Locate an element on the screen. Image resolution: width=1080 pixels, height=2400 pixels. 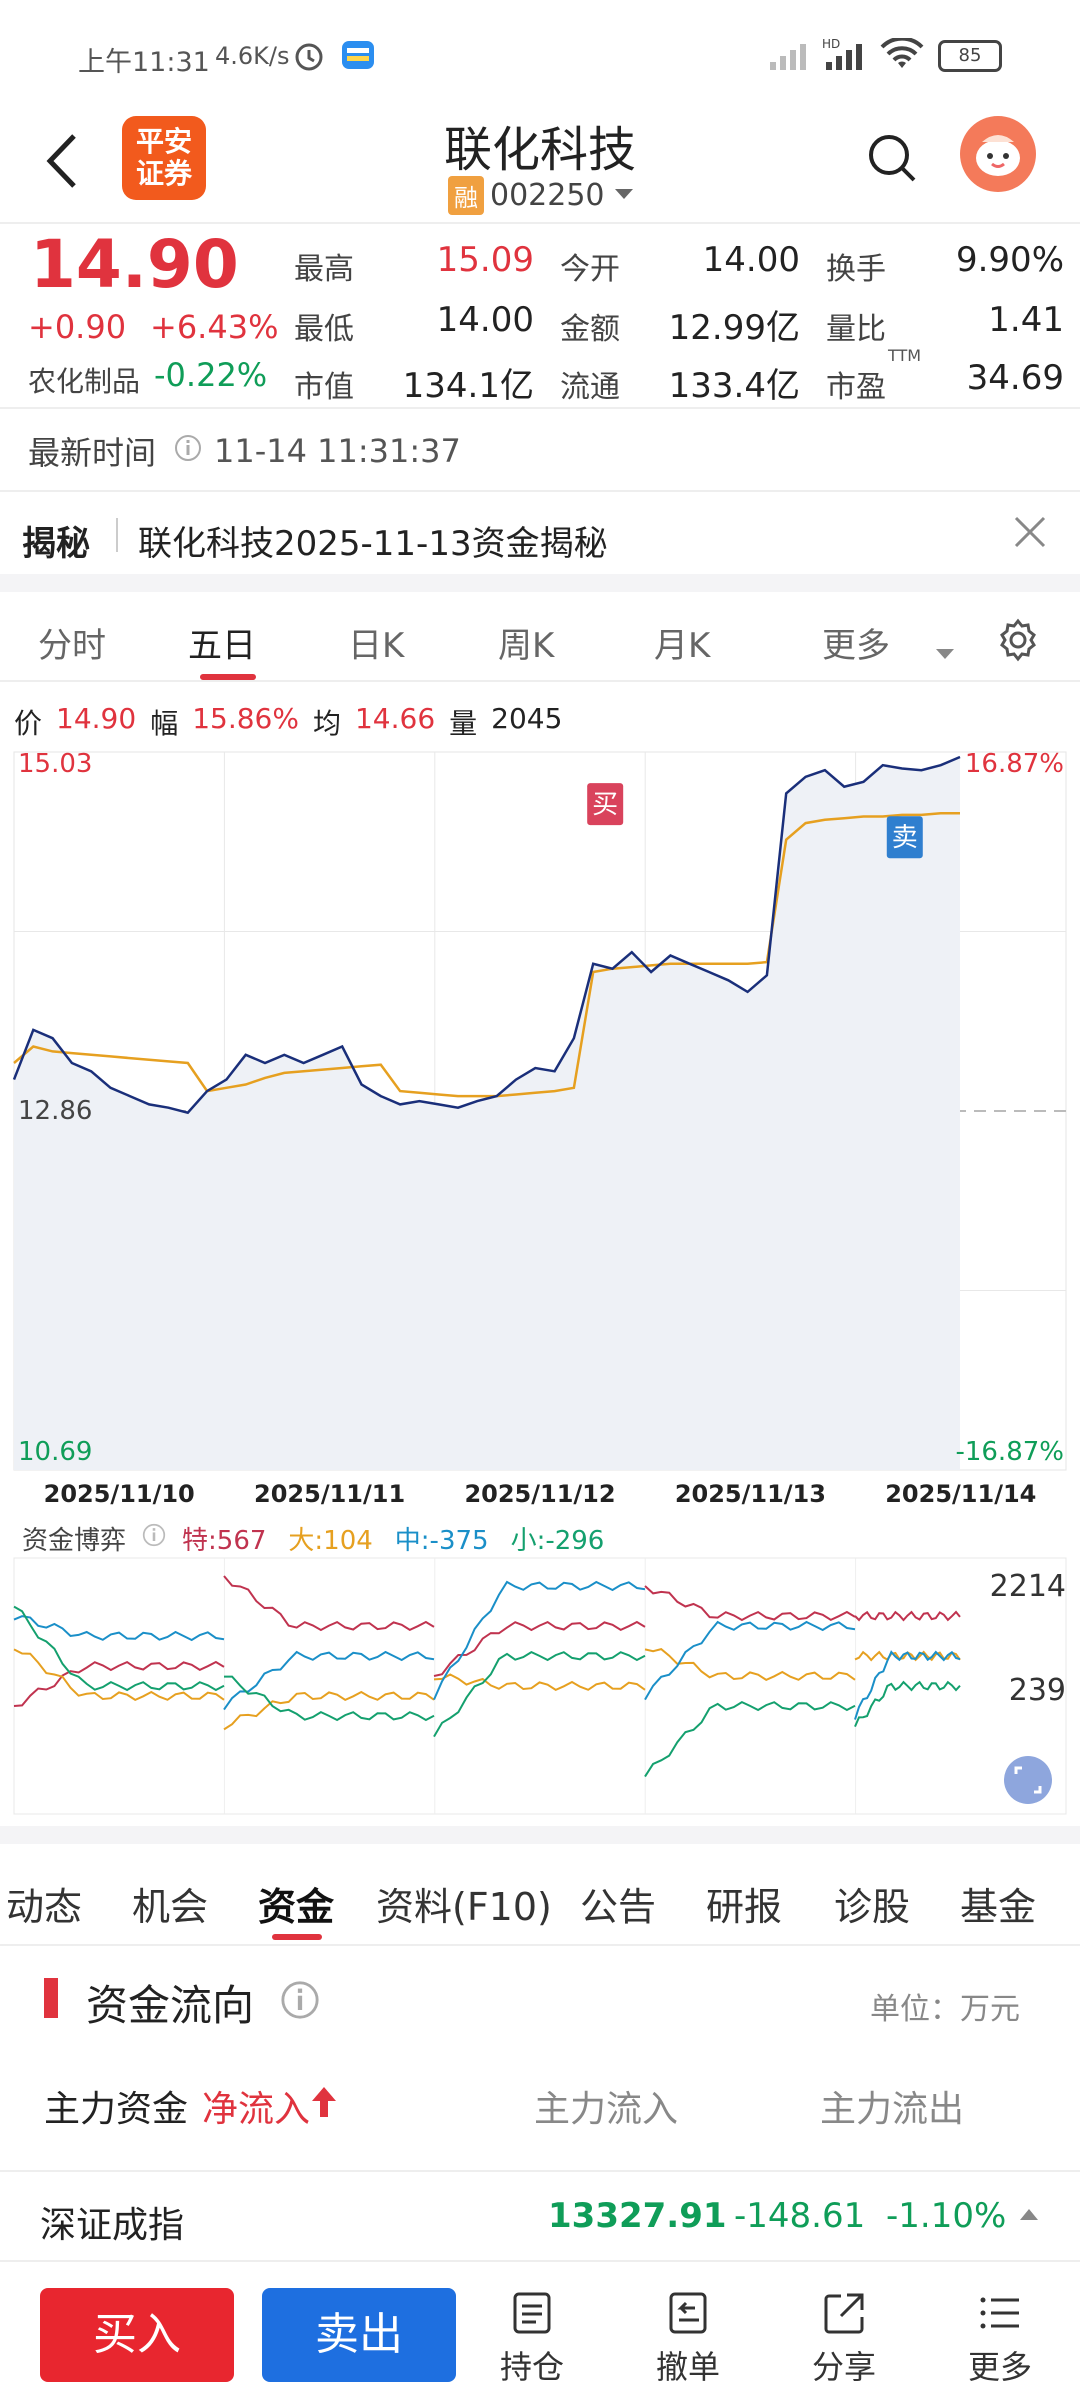
x-date-label: 2025/11/14 is located at coordinates (960, 1494).